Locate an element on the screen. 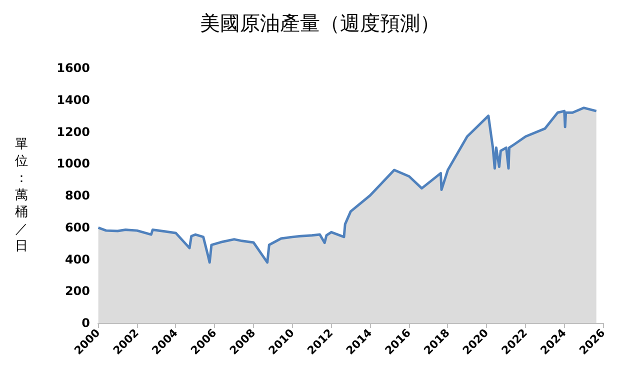 Image resolution: width=640 pixels, height=386 pixels. y-axis-title: 單位：萬桶／日 is located at coordinates (21, 195).